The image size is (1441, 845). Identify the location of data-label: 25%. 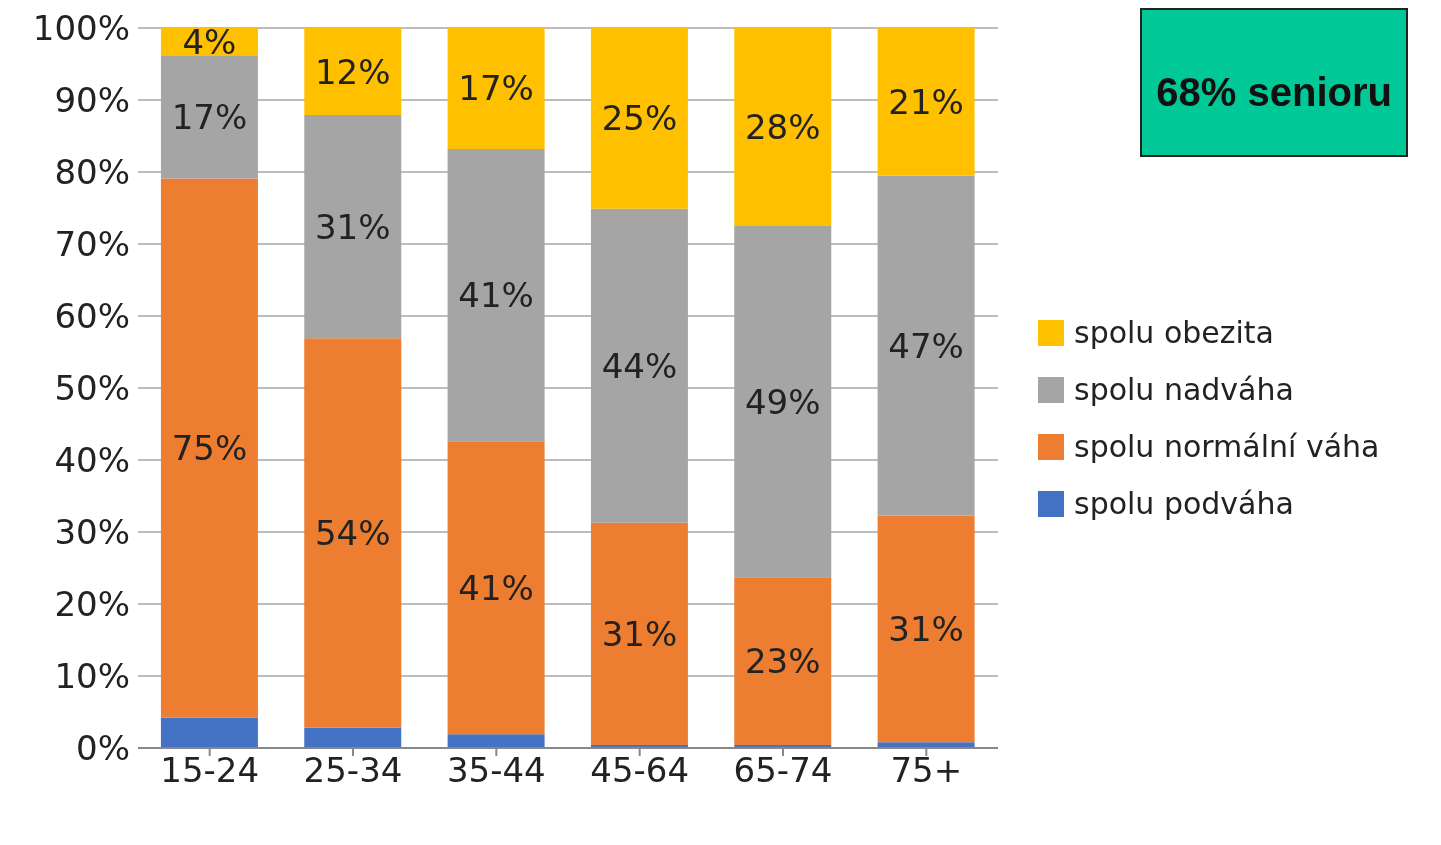
(639, 118).